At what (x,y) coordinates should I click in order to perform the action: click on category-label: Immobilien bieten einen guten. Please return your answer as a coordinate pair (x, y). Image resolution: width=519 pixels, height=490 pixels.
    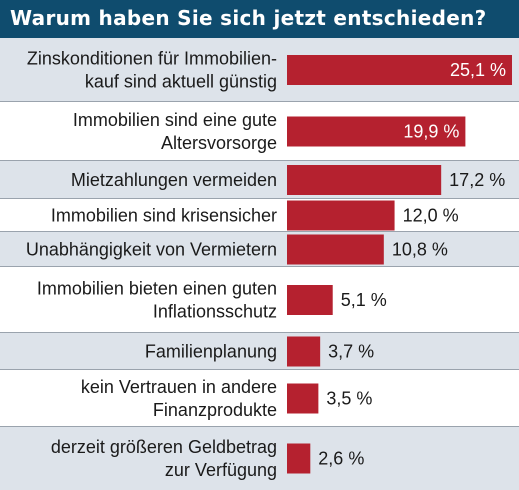
    Looking at the image, I should click on (157, 289).